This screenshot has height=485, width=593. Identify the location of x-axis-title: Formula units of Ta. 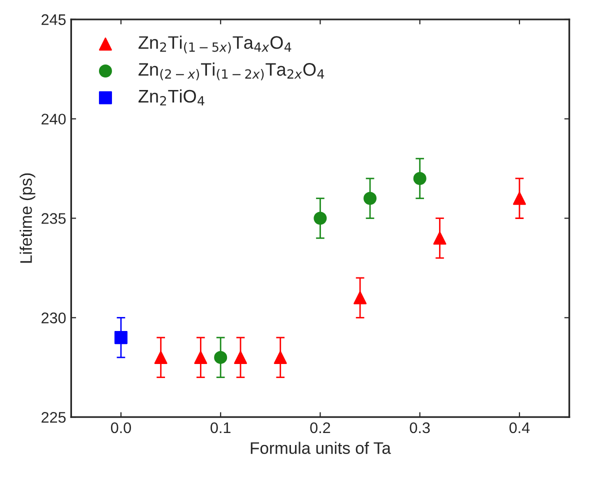
(320, 448).